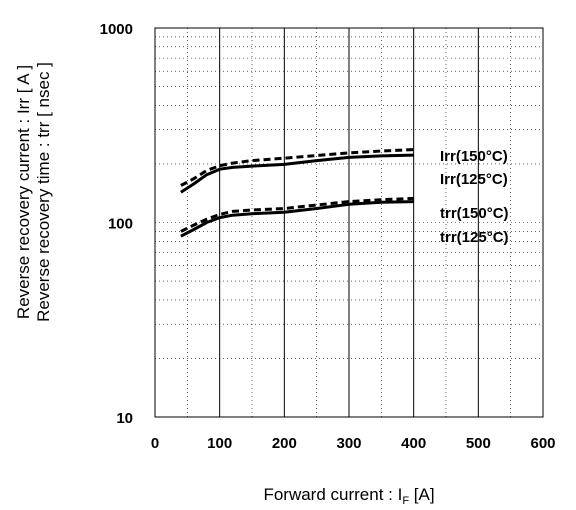 Image resolution: width=576 pixels, height=510 pixels. Describe the element at coordinates (474, 156) in the screenshot. I see `series-label-irr-150: Irr(150°C)` at that location.